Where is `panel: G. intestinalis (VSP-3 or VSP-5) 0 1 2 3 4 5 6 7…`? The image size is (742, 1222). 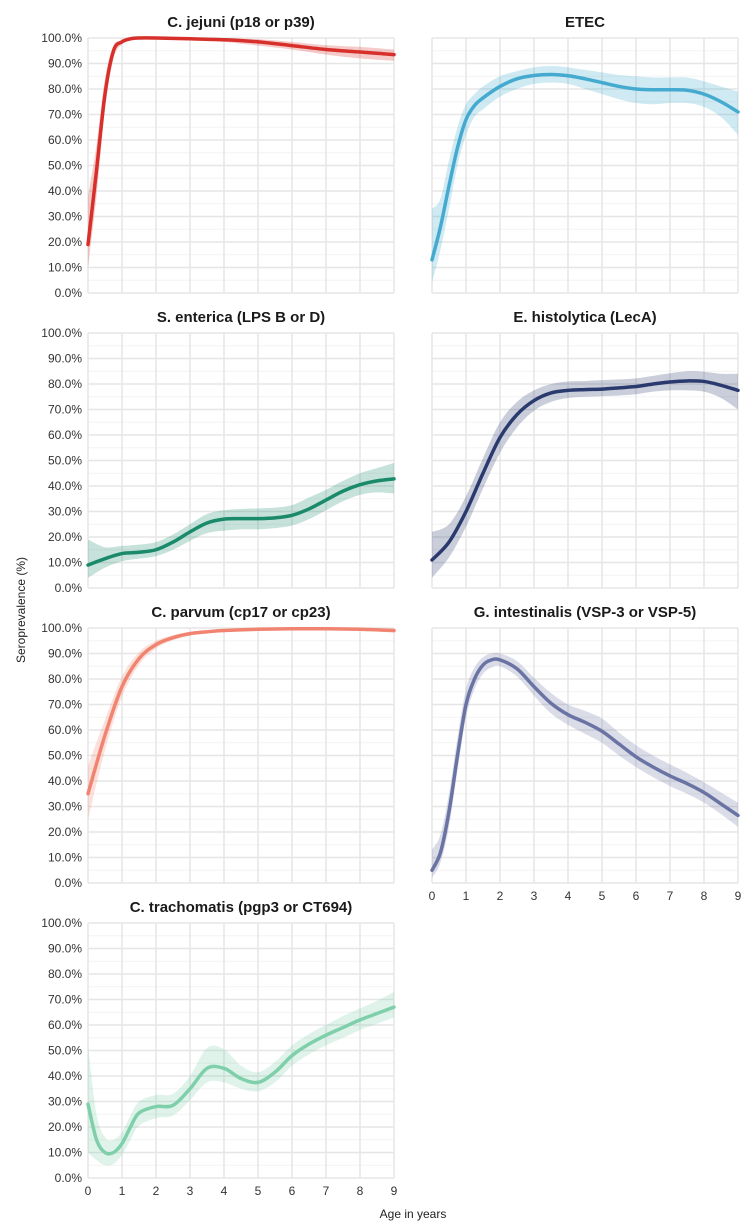 panel: G. intestinalis (VSP-3 or VSP-5) 0 1 2 3 4 5 6 7… is located at coordinates (585, 753).